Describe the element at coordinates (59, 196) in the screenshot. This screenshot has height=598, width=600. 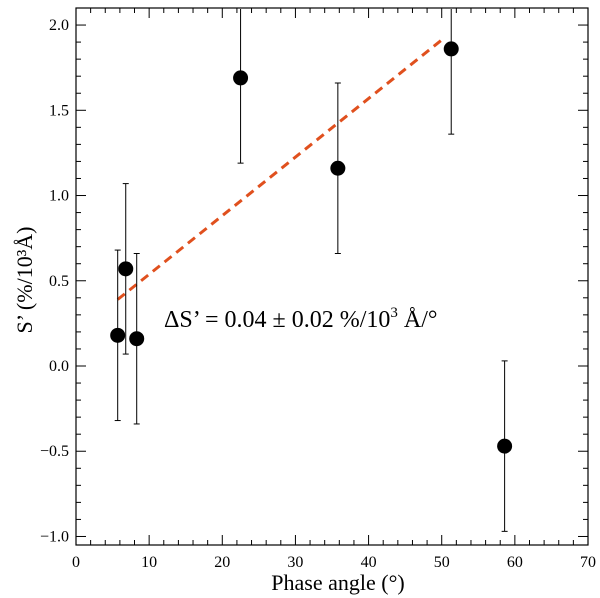
I see `y-tick-label: 1.0` at that location.